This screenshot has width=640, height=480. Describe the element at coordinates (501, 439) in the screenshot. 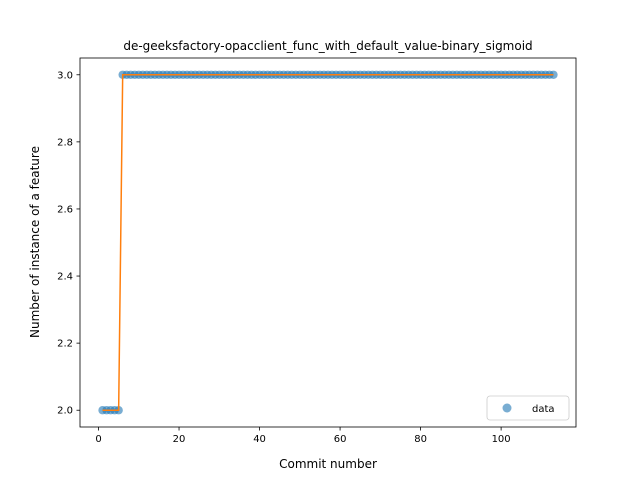

I see `x-tick-label: 100` at that location.